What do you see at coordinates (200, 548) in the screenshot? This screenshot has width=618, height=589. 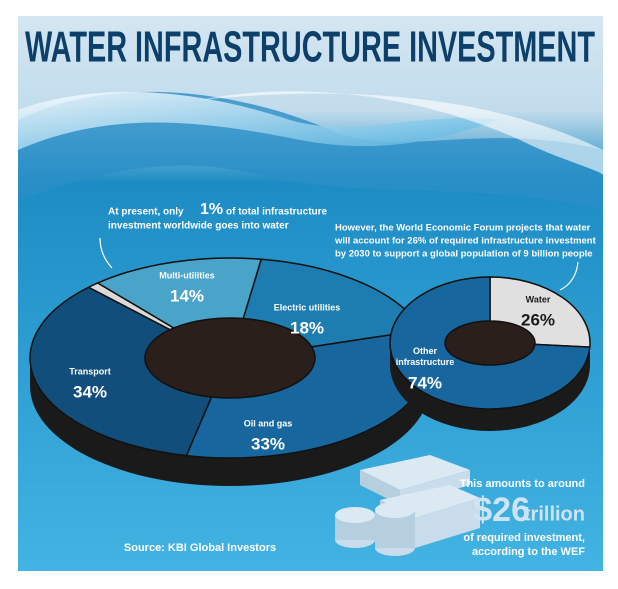 I see `source: Source: KBI Global Investors` at bounding box center [200, 548].